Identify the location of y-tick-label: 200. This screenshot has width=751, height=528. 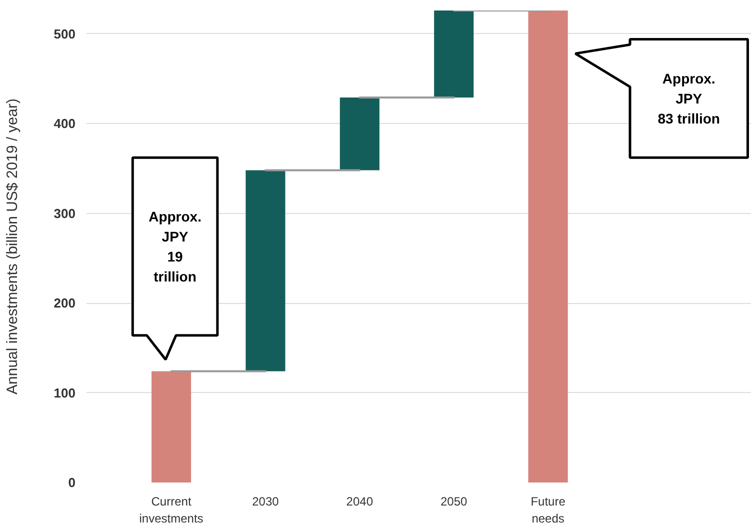
(65, 303).